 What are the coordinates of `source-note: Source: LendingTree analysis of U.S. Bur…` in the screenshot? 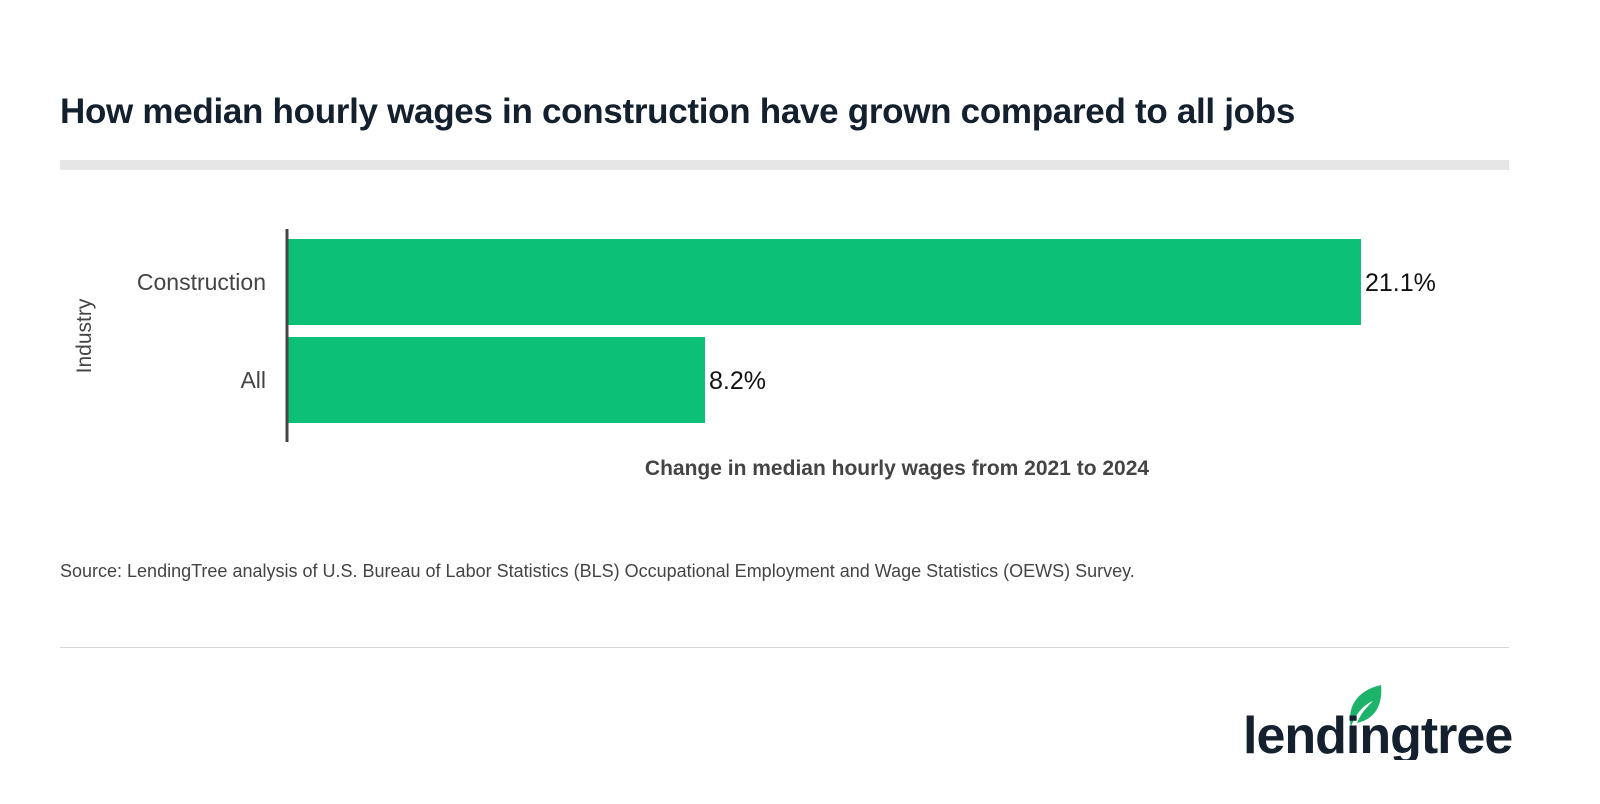 It's located at (597, 571).